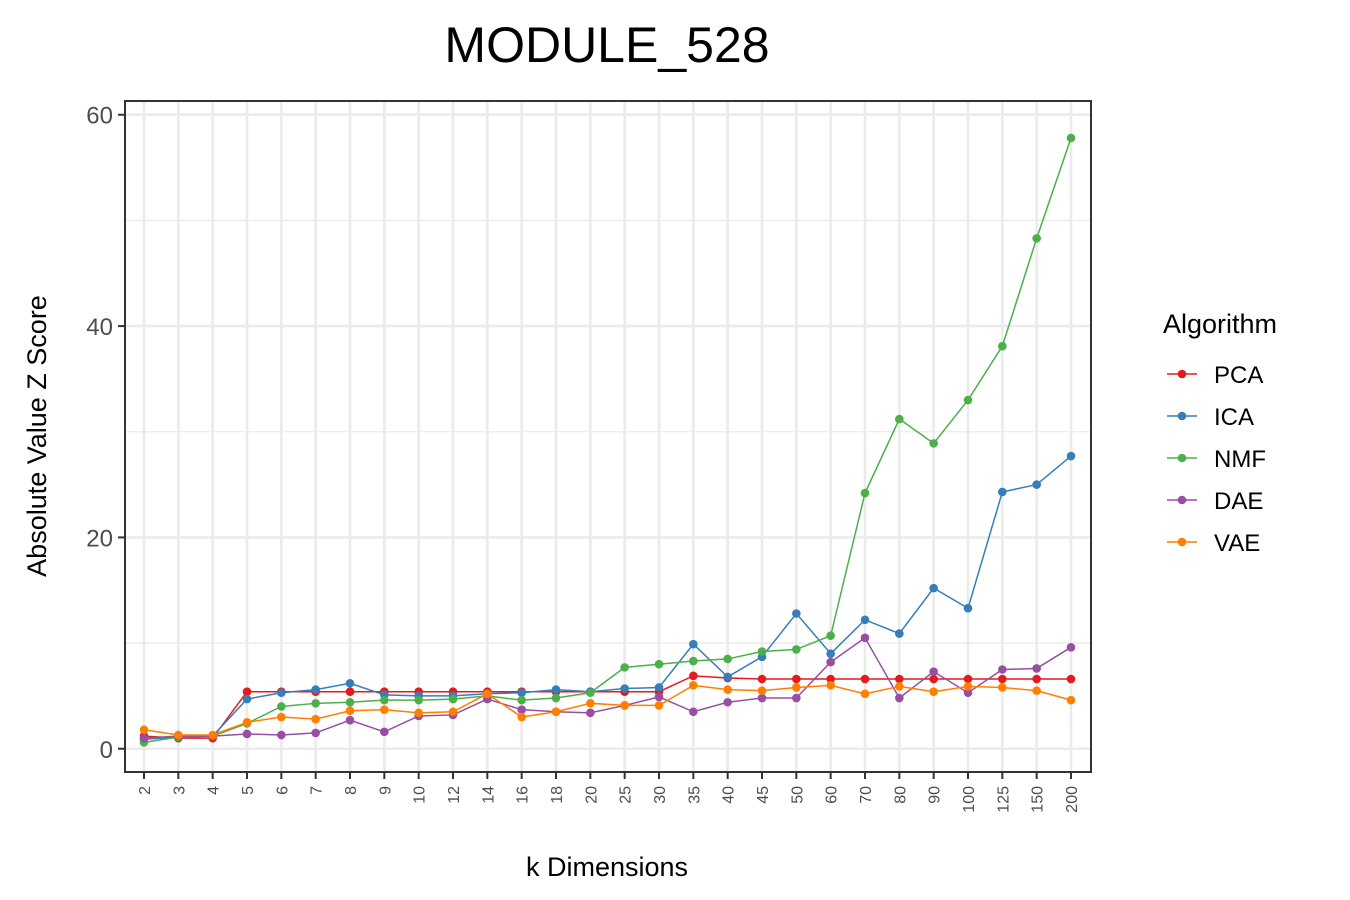  I want to click on series-line-vae, so click(607, 710).